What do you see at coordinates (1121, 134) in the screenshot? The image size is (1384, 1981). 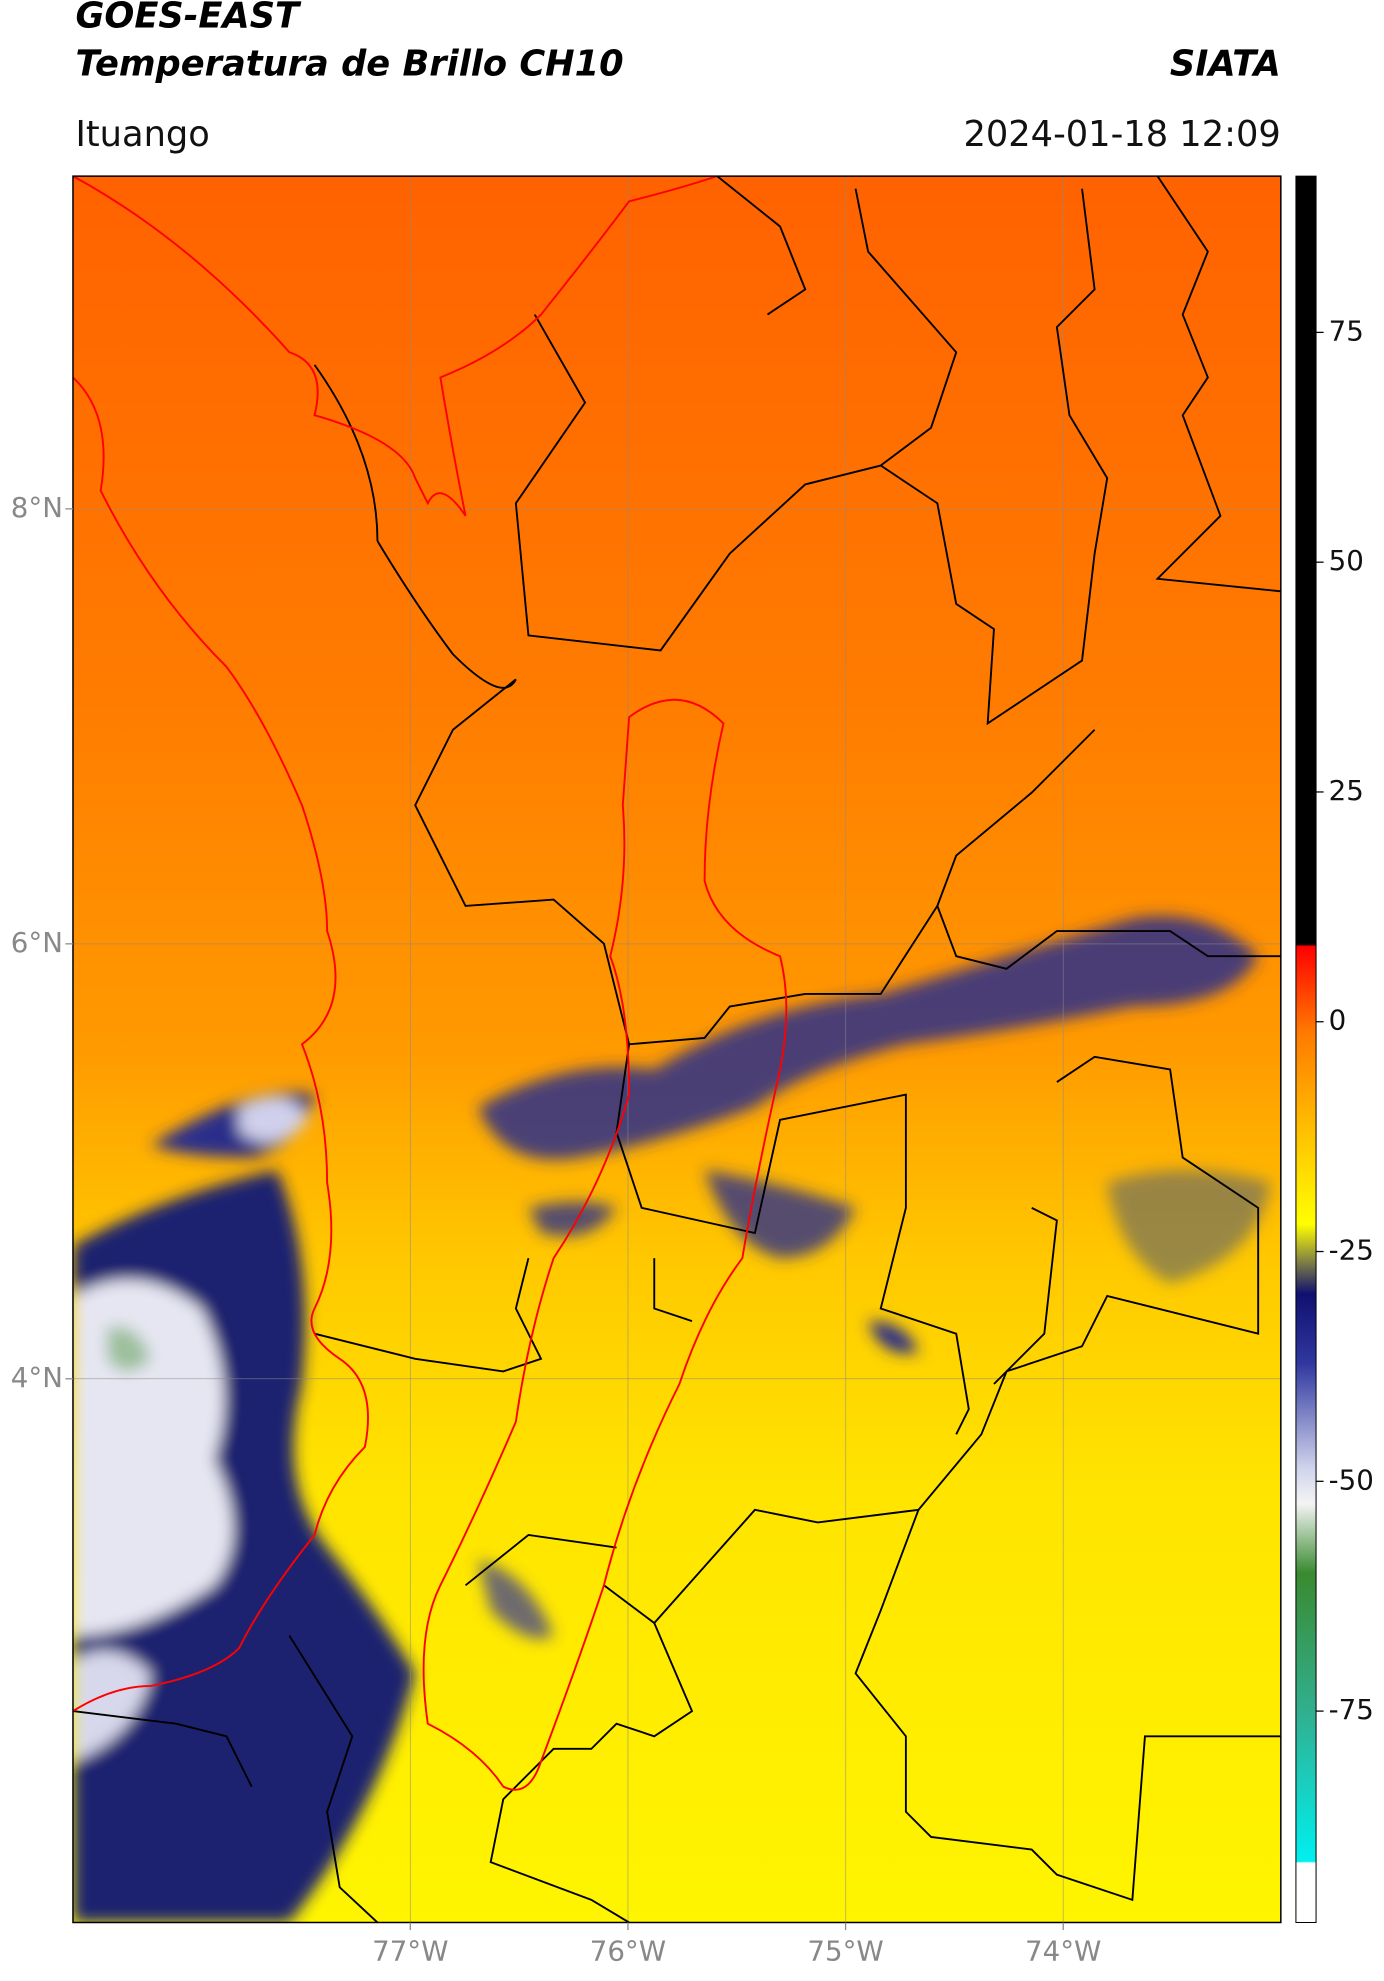 I see `datetime: 2024-01-18 12:09` at bounding box center [1121, 134].